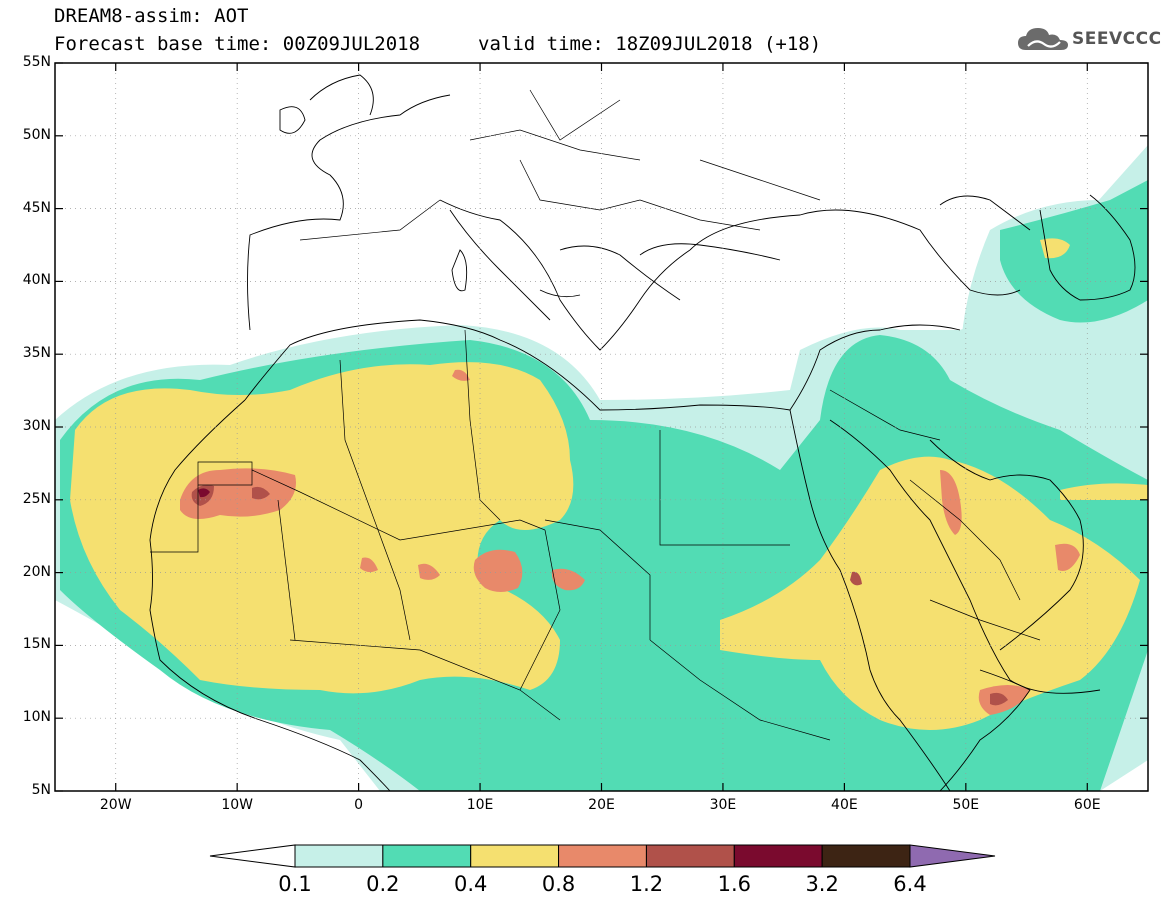 This screenshot has height=905, width=1165. I want to click on colorbar-under-triangle, so click(252, 856).